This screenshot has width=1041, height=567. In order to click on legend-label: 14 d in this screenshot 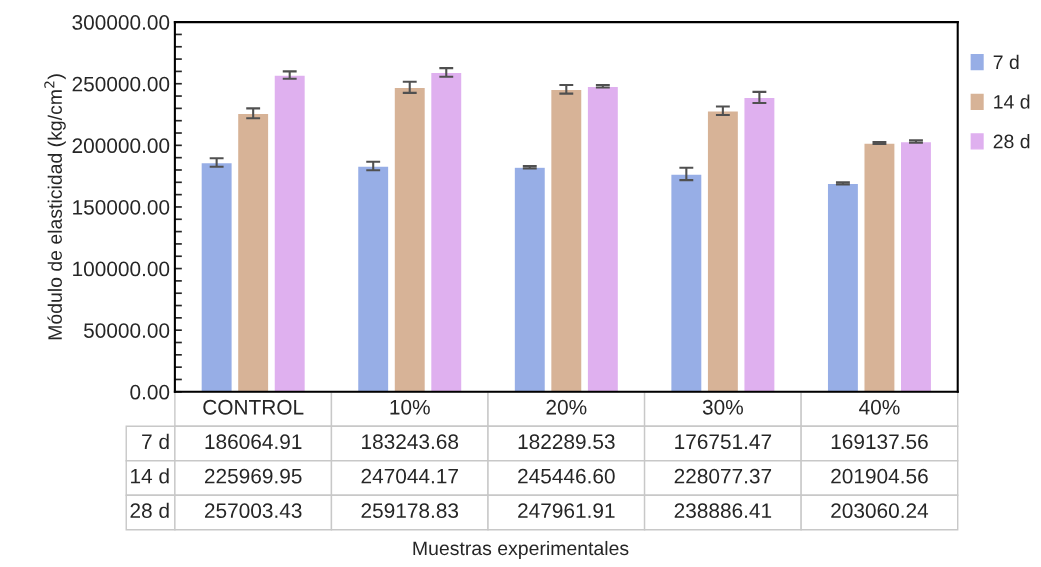, I will do `click(1012, 101)`.